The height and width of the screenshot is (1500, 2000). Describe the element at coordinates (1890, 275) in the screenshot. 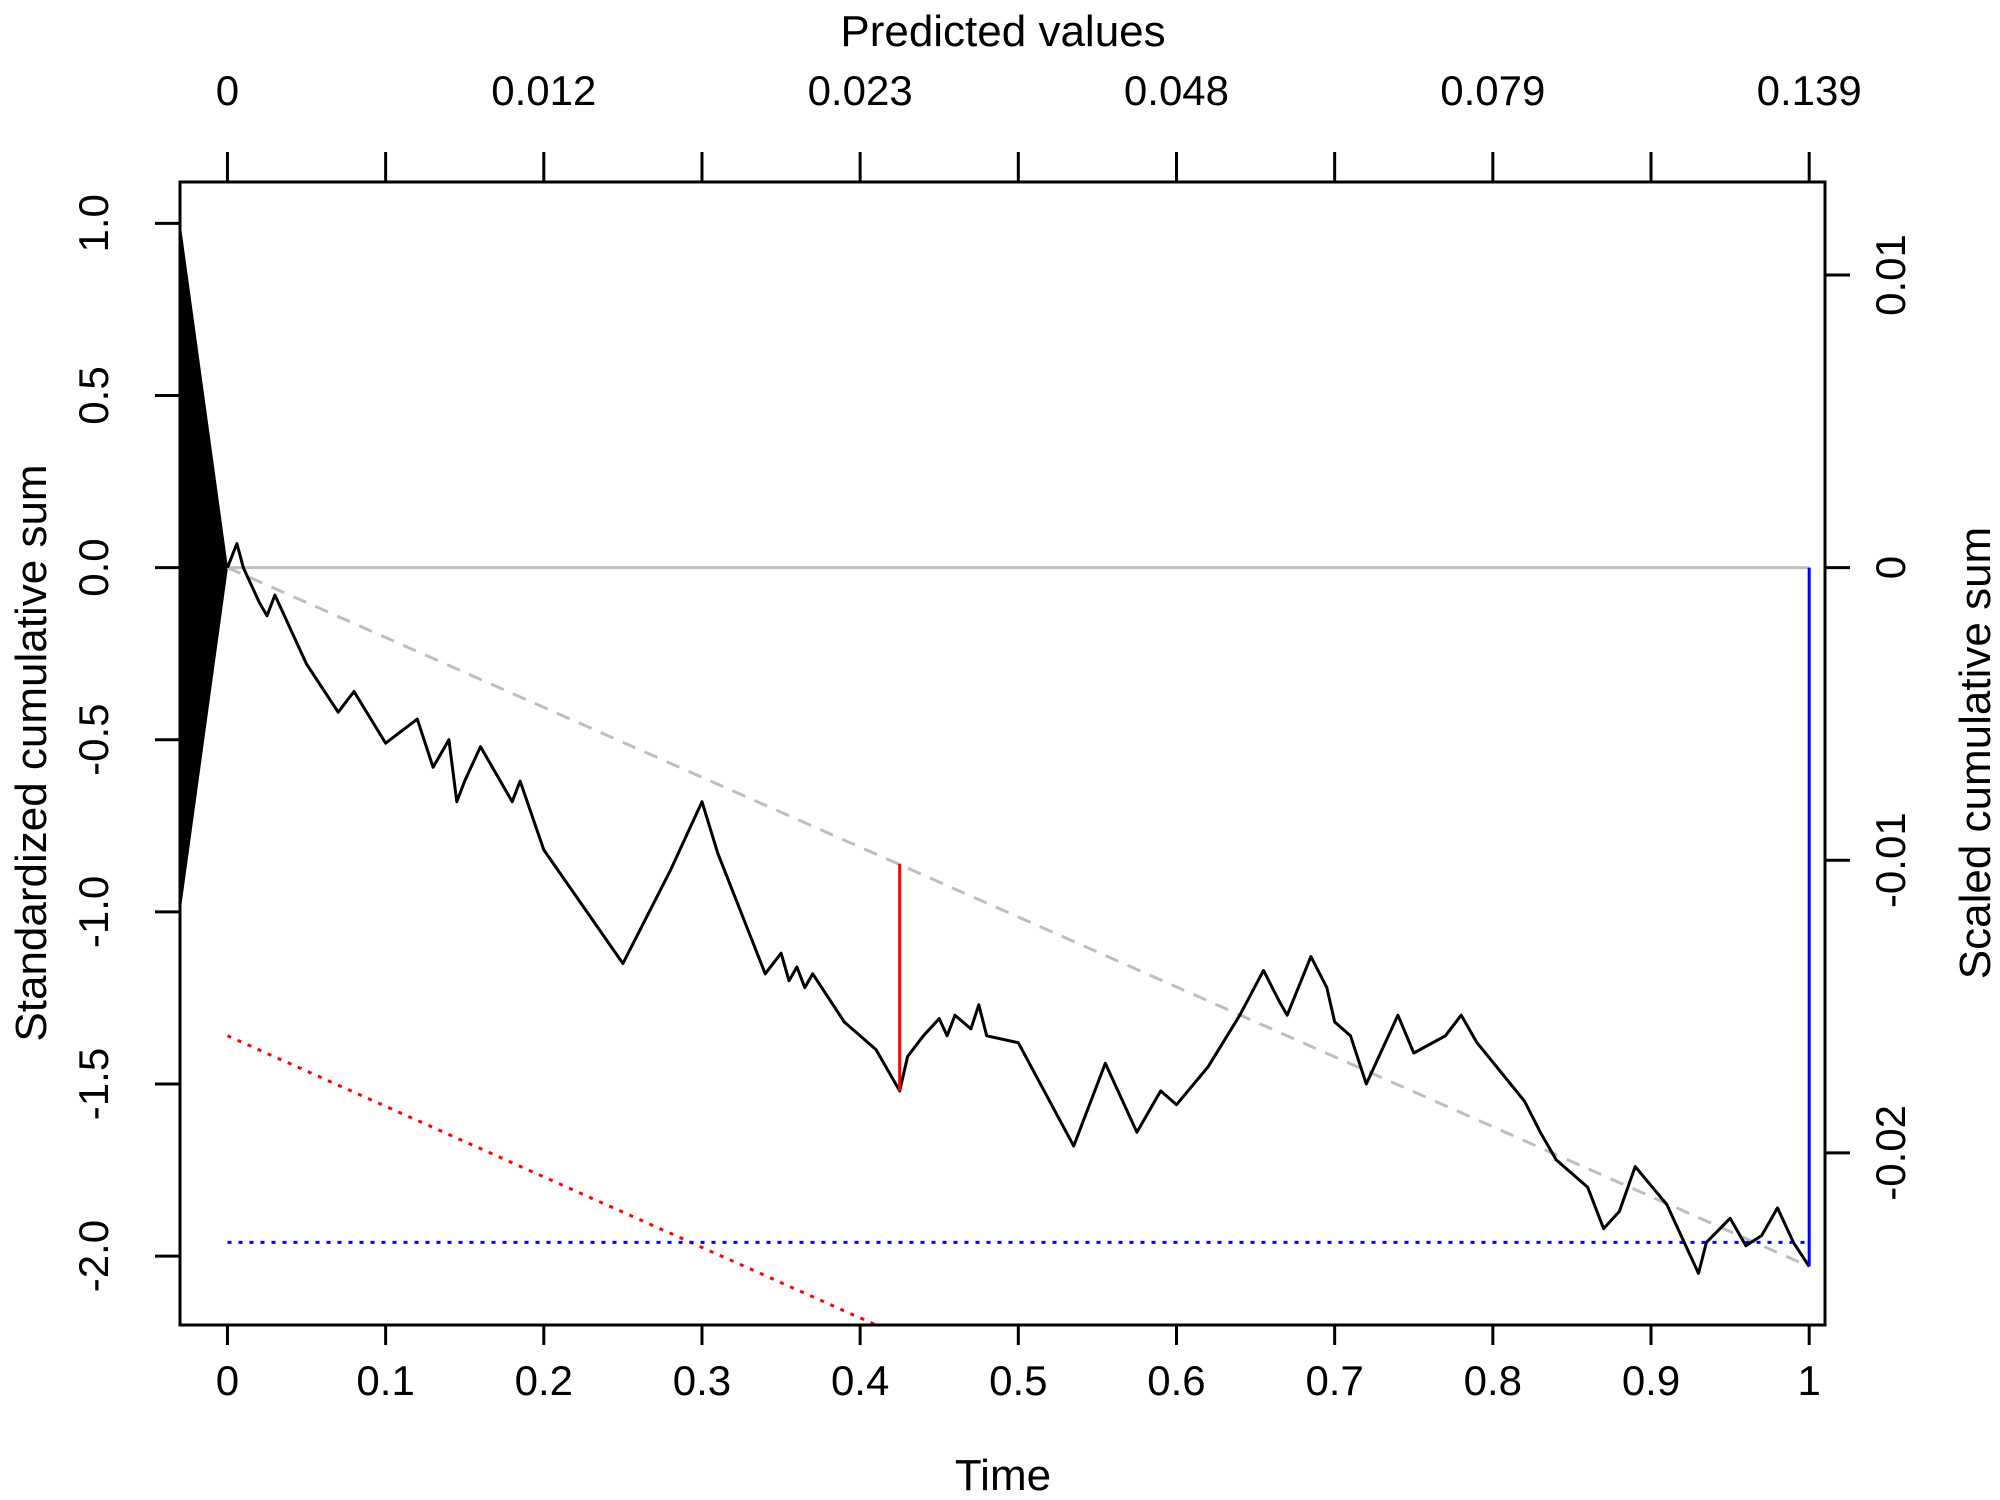

I see `right-tick-label: 0.01` at that location.